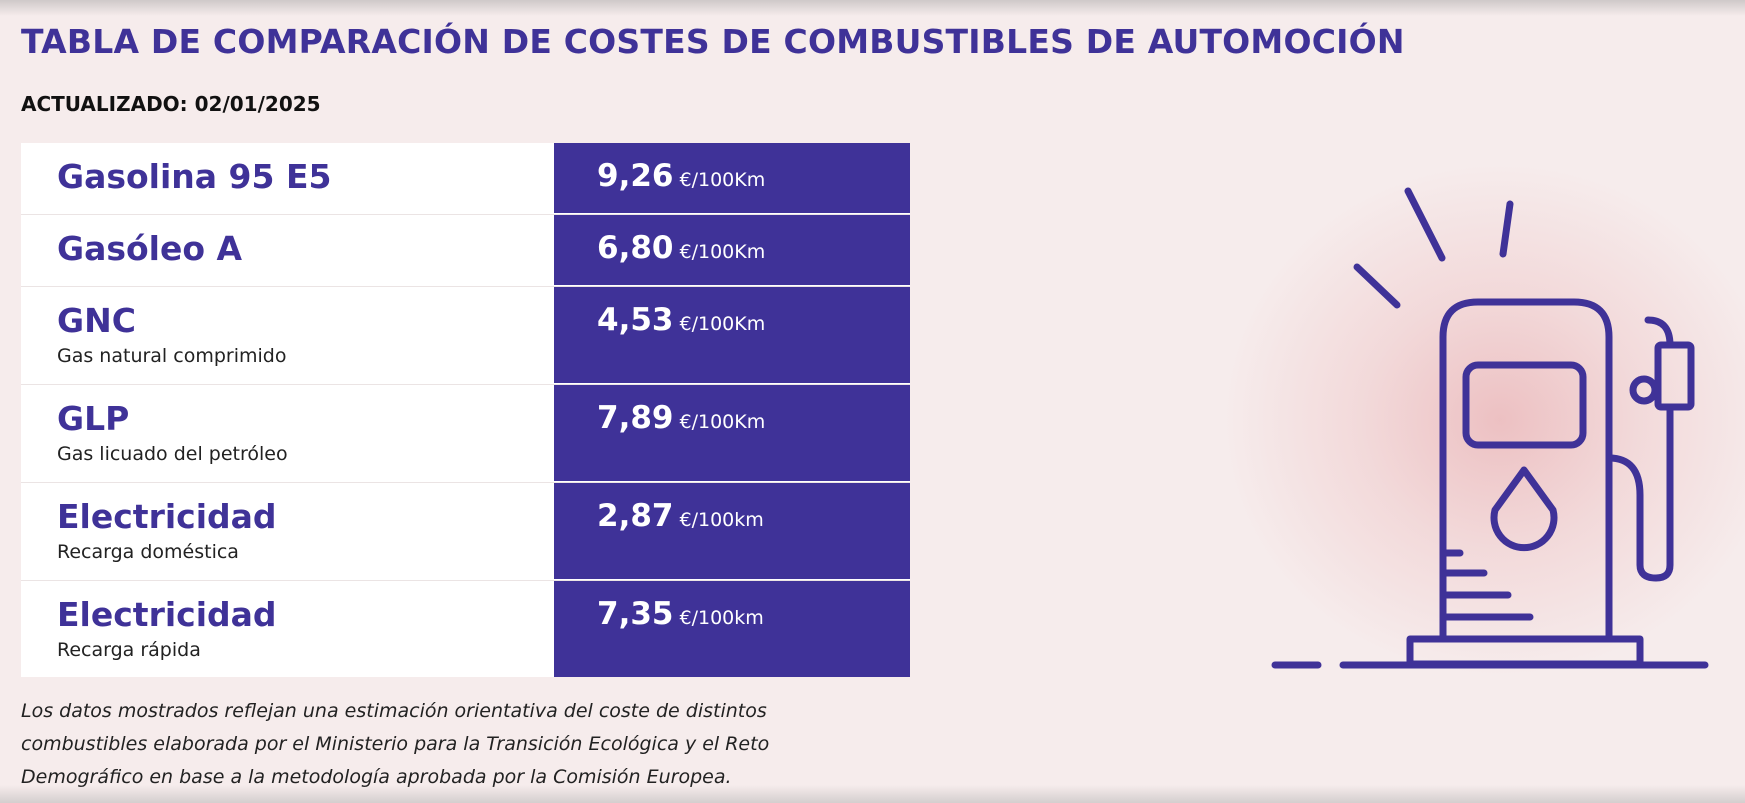 The height and width of the screenshot is (803, 1745). I want to click on fuel-price: 4,53, so click(635, 320).